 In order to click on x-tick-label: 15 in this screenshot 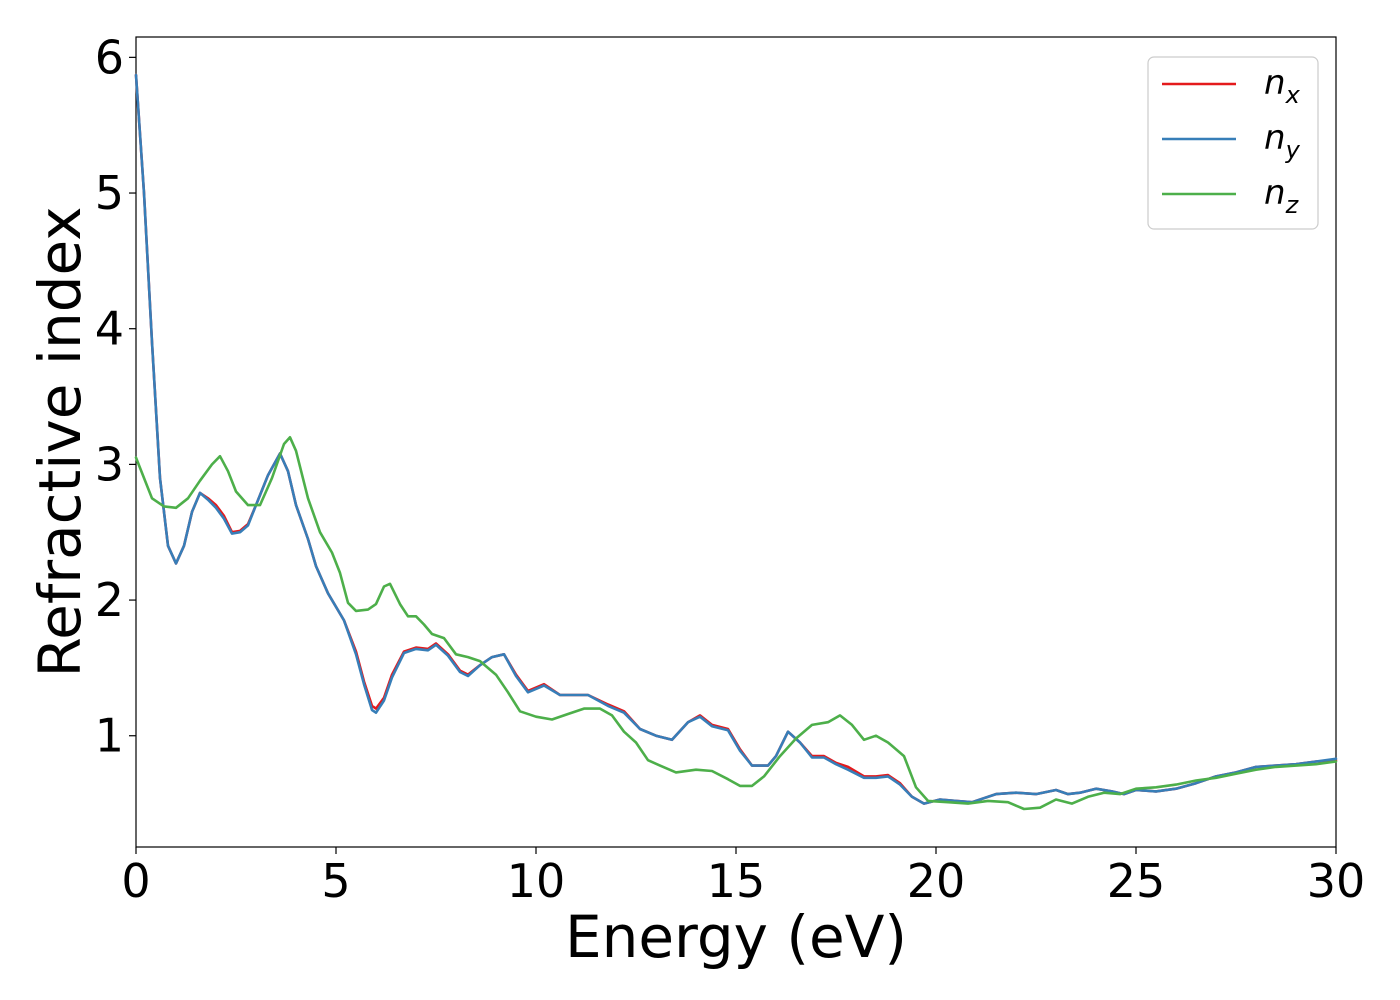, I will do `click(736, 881)`.